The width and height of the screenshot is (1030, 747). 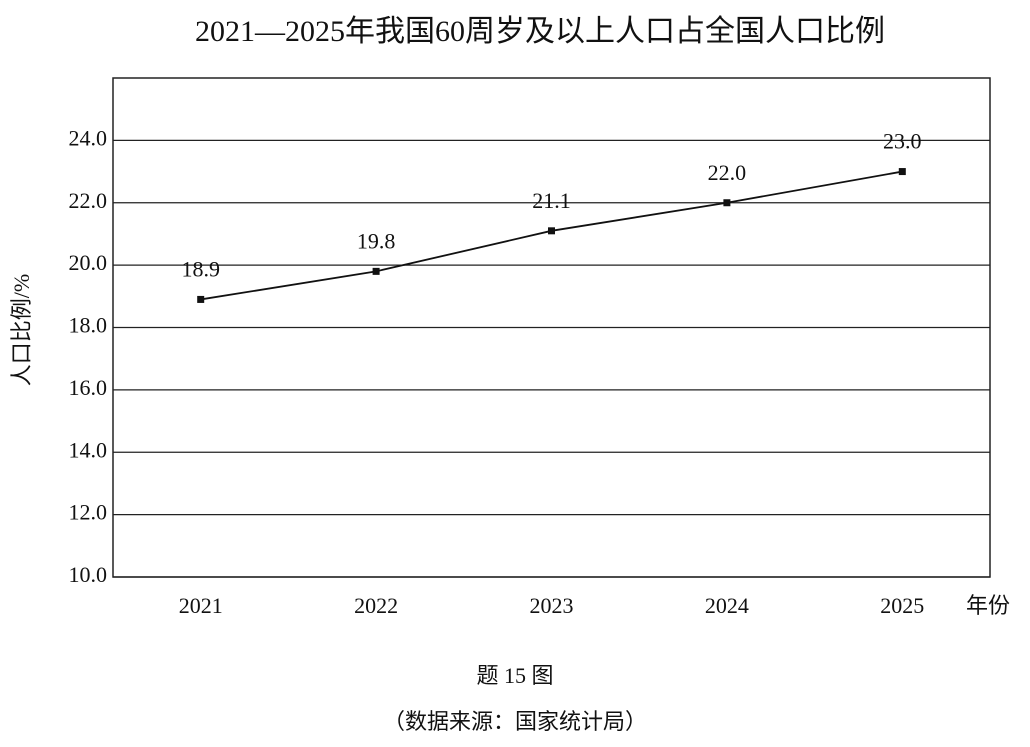 What do you see at coordinates (88, 137) in the screenshot?
I see `y-tick-label: 24.0` at bounding box center [88, 137].